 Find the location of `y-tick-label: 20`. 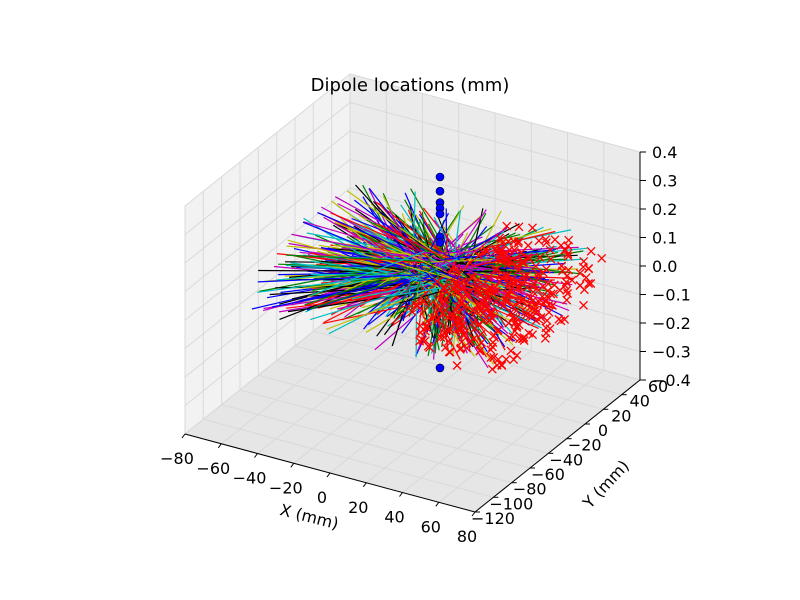

y-tick-label: 20 is located at coordinates (621, 415).